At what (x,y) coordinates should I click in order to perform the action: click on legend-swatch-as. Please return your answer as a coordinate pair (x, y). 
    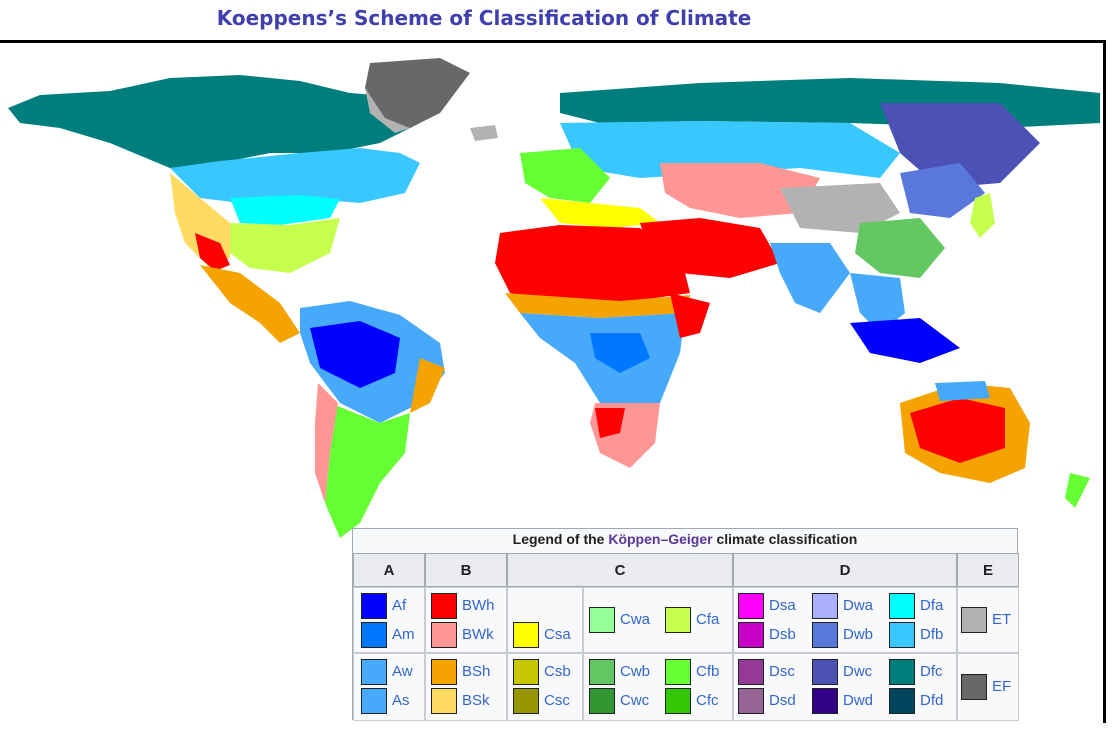
    Looking at the image, I should click on (374, 701).